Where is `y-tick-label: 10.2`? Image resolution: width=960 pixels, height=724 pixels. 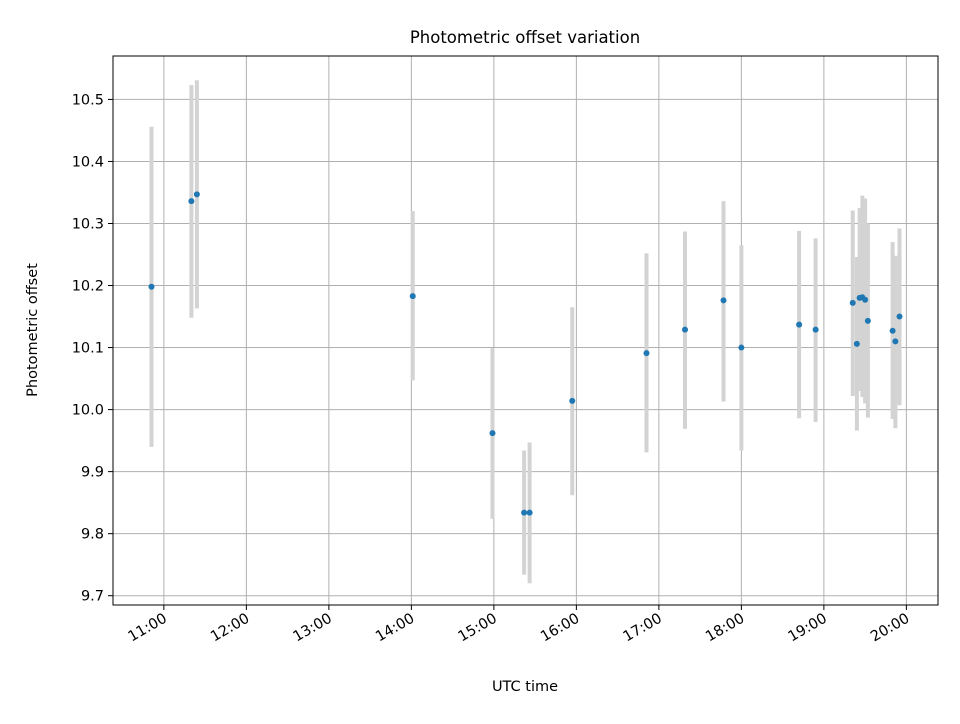 y-tick-label: 10.2 is located at coordinates (88, 287).